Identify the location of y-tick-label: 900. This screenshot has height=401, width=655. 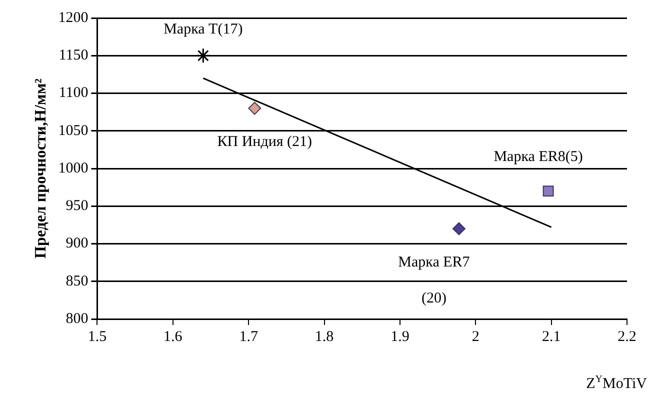
(77, 244).